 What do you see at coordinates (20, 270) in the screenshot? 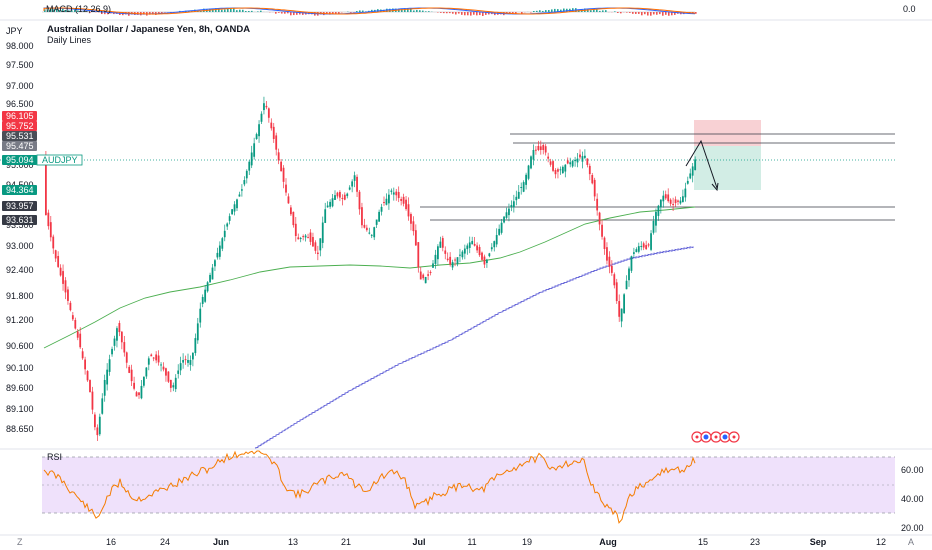
I see `y-tick-label: 92.400` at bounding box center [20, 270].